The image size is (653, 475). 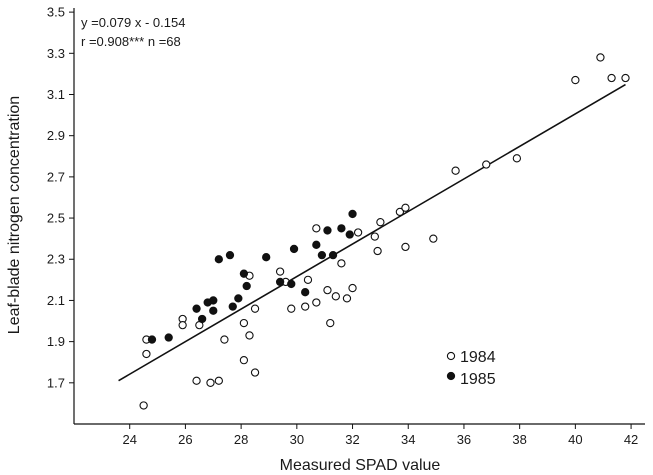 What do you see at coordinates (56, 300) in the screenshot?
I see `y-tick-label: 2.1` at bounding box center [56, 300].